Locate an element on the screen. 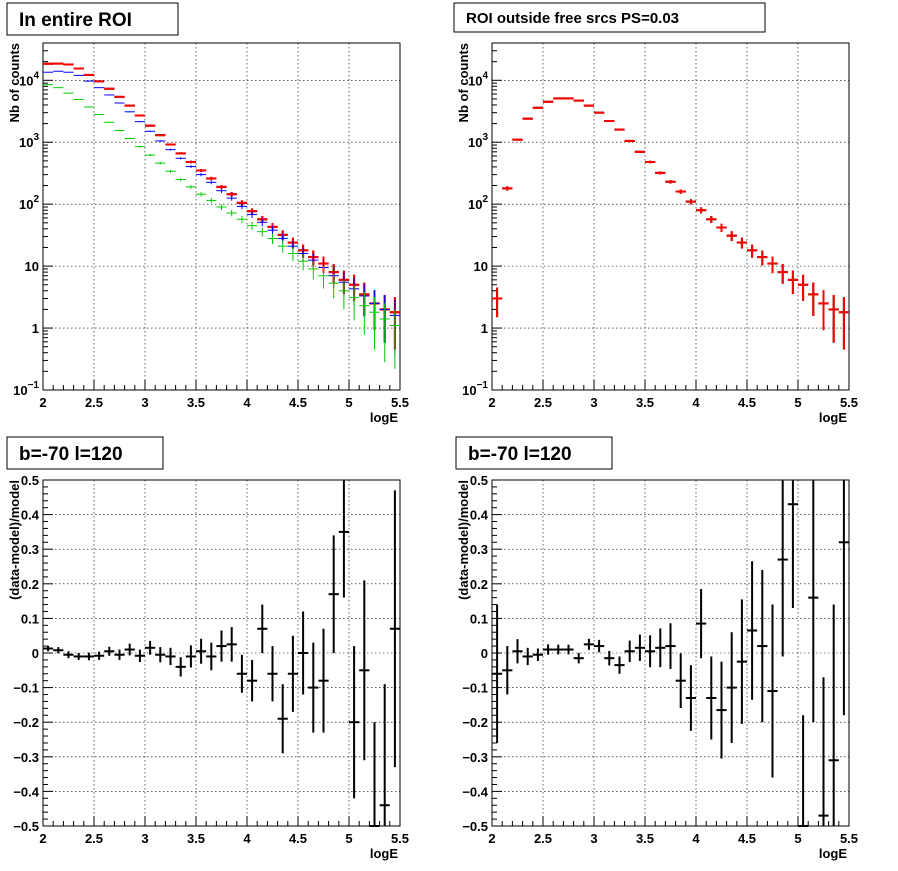  y-axis-title: (data-model)/model is located at coordinates (463, 540).